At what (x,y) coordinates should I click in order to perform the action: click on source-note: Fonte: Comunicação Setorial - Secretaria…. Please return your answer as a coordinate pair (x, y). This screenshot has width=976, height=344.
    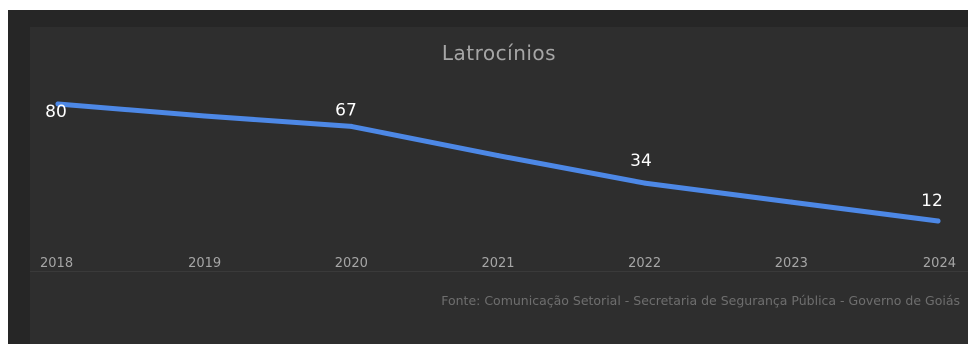
    Looking at the image, I should click on (700, 300).